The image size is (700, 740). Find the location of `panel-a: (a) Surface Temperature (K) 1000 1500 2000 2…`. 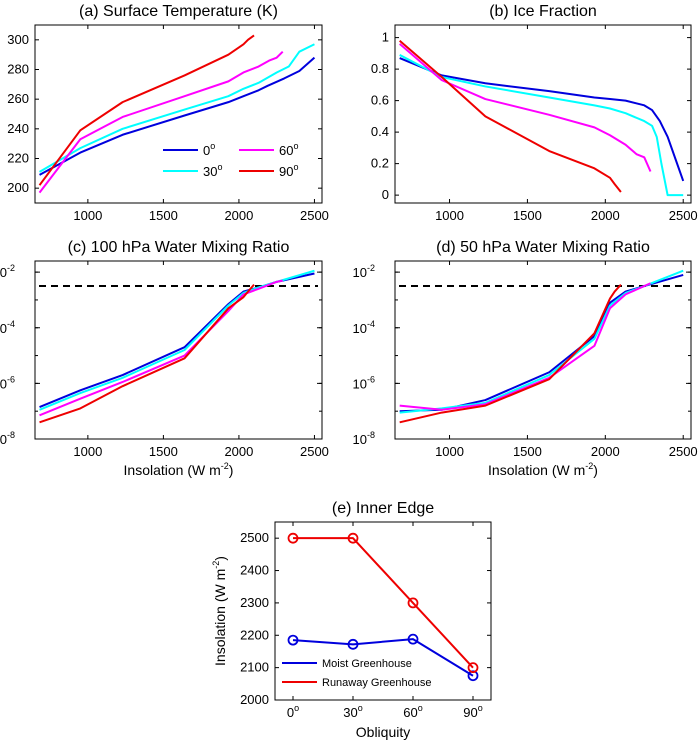

panel-a: (a) Surface Temperature (K) 1000 1500 2000 2… is located at coordinates (168, 113).